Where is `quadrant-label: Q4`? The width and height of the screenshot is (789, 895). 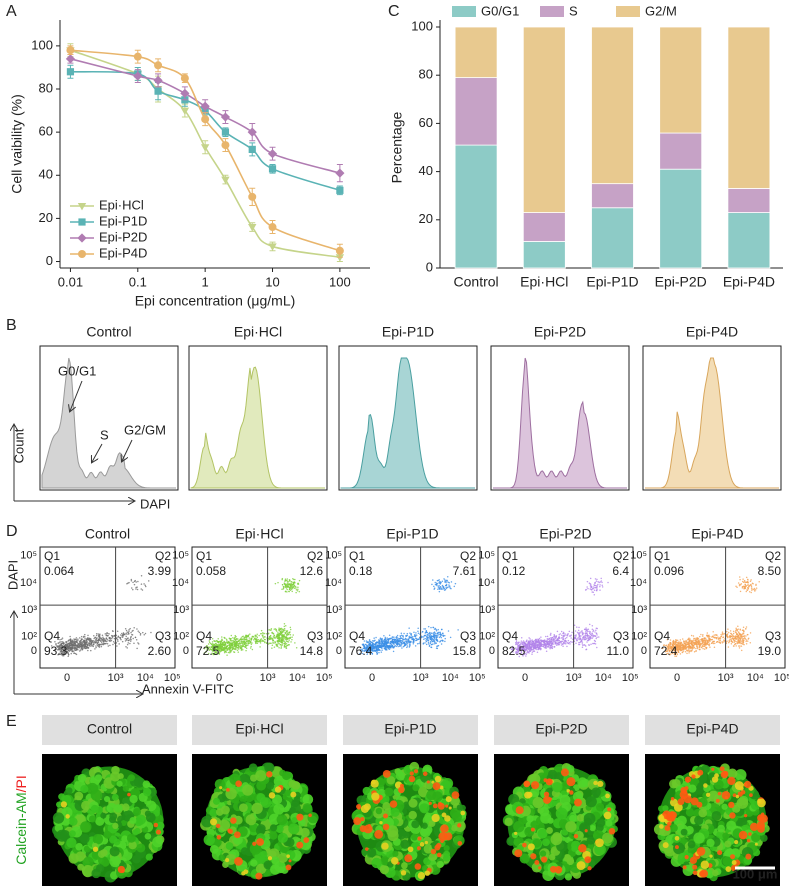
quadrant-label: Q4 is located at coordinates (357, 636).